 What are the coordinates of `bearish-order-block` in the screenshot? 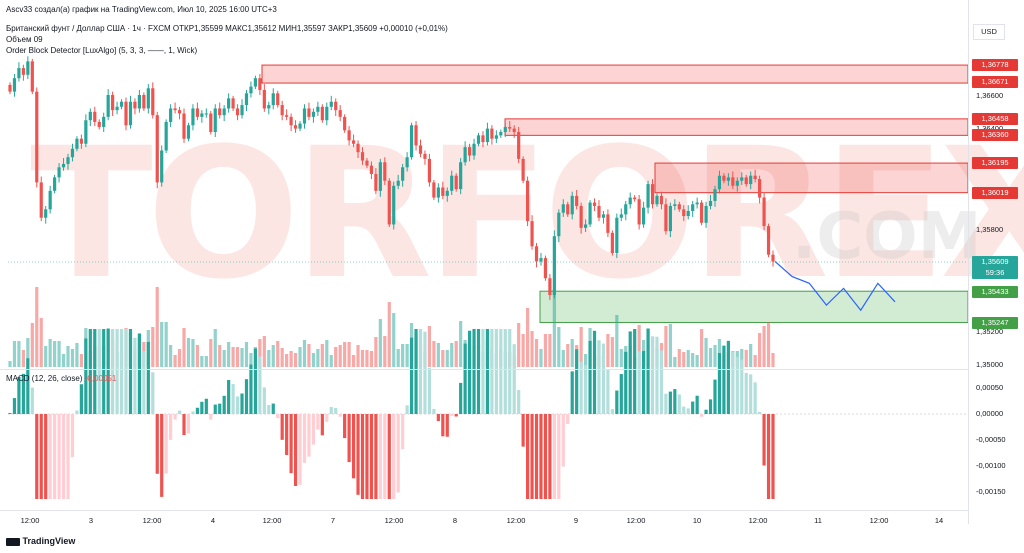 It's located at (615, 74).